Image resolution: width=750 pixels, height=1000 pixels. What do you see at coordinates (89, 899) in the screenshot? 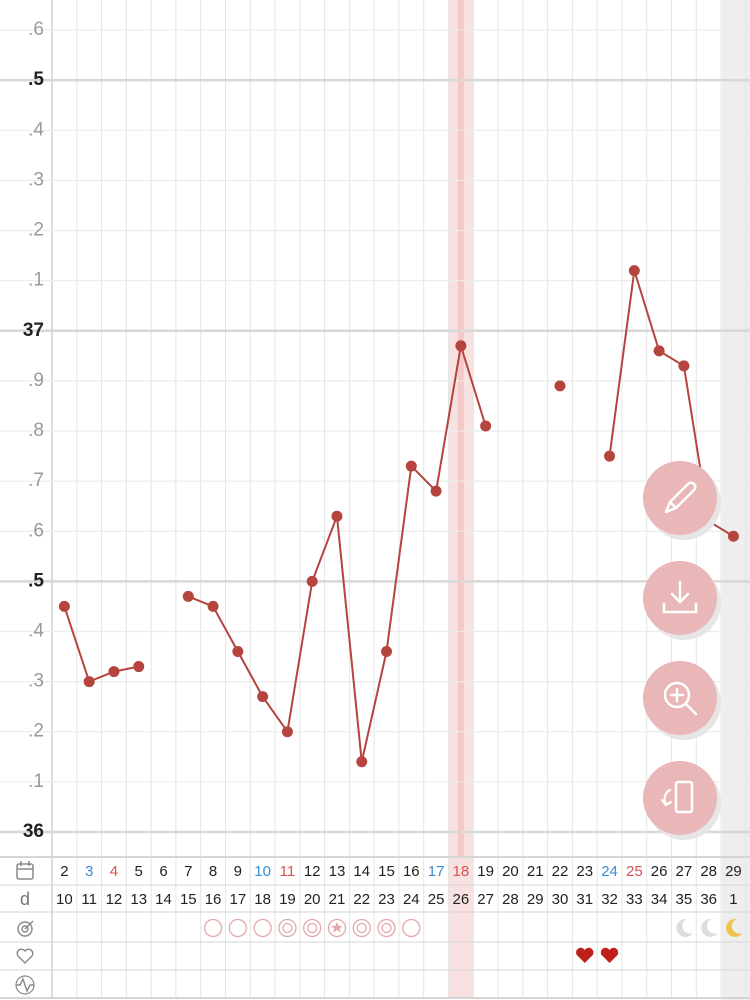
I see `cycle-day: 11` at bounding box center [89, 899].